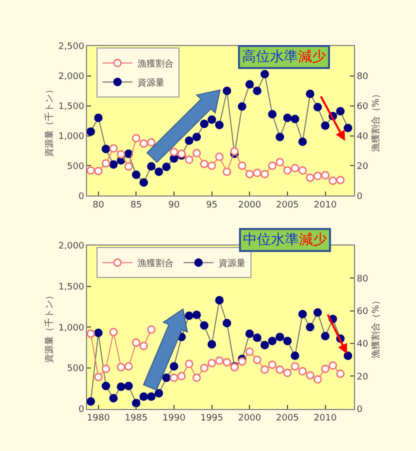  What do you see at coordinates (174, 419) in the screenshot?
I see `x-tick-label: 1990` at bounding box center [174, 419].